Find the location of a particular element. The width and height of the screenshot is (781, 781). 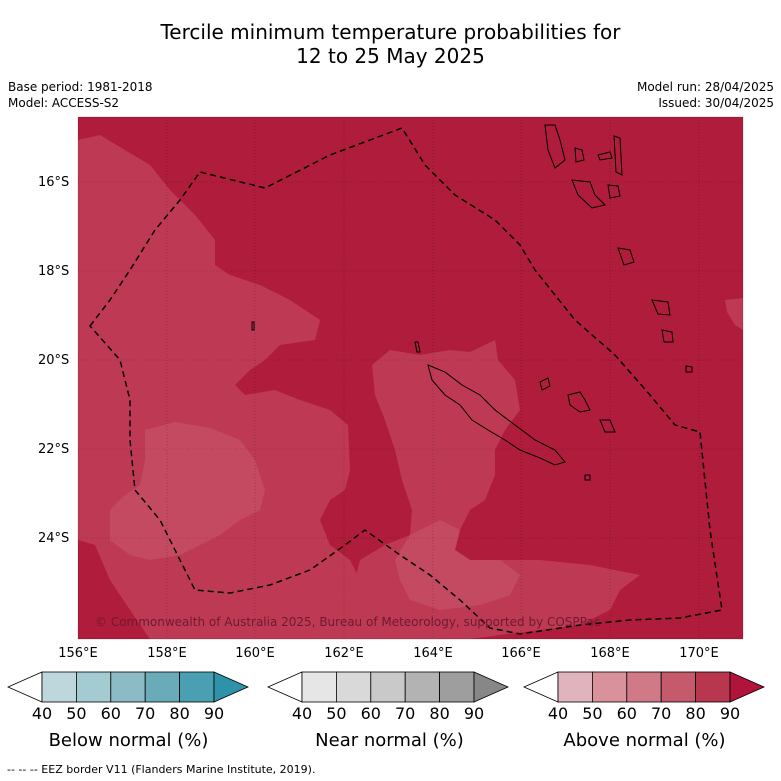

lon-label-156e: 156°E is located at coordinates (78, 653).